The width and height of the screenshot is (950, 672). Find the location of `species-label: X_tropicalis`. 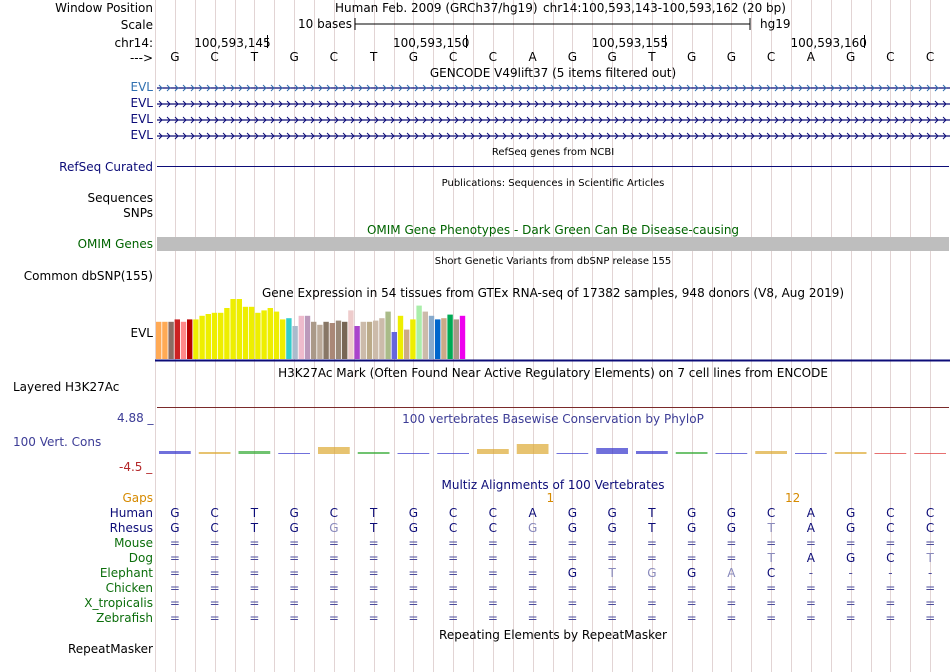

species-label: X_tropicalis is located at coordinates (118, 603).